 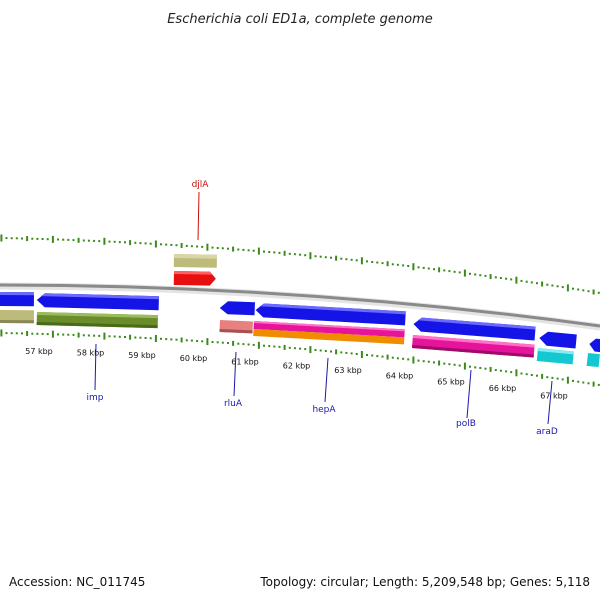 I want to click on feature-gene-hepA-region, so click(x=330, y=314).